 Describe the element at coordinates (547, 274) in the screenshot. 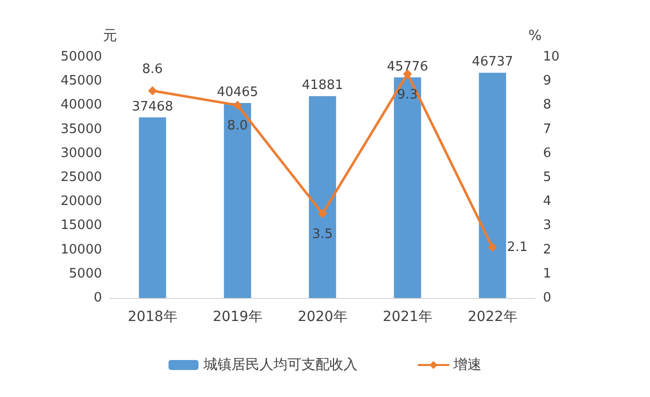

I see `y2-tick-label: 1` at that location.